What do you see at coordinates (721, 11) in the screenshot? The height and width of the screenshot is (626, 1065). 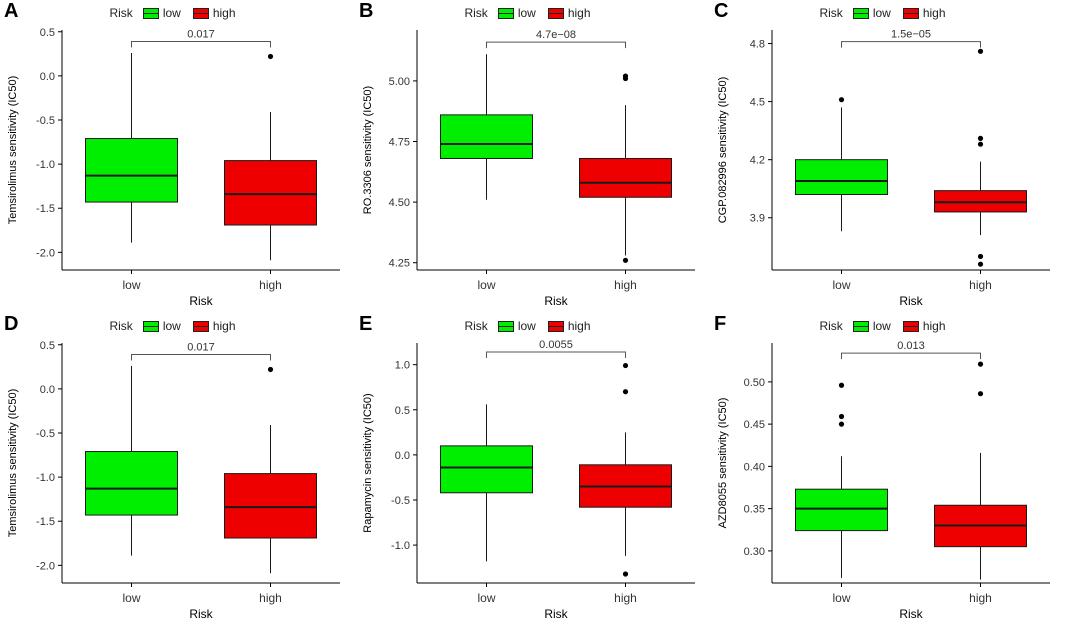 I see `panel-letter: C` at bounding box center [721, 11].